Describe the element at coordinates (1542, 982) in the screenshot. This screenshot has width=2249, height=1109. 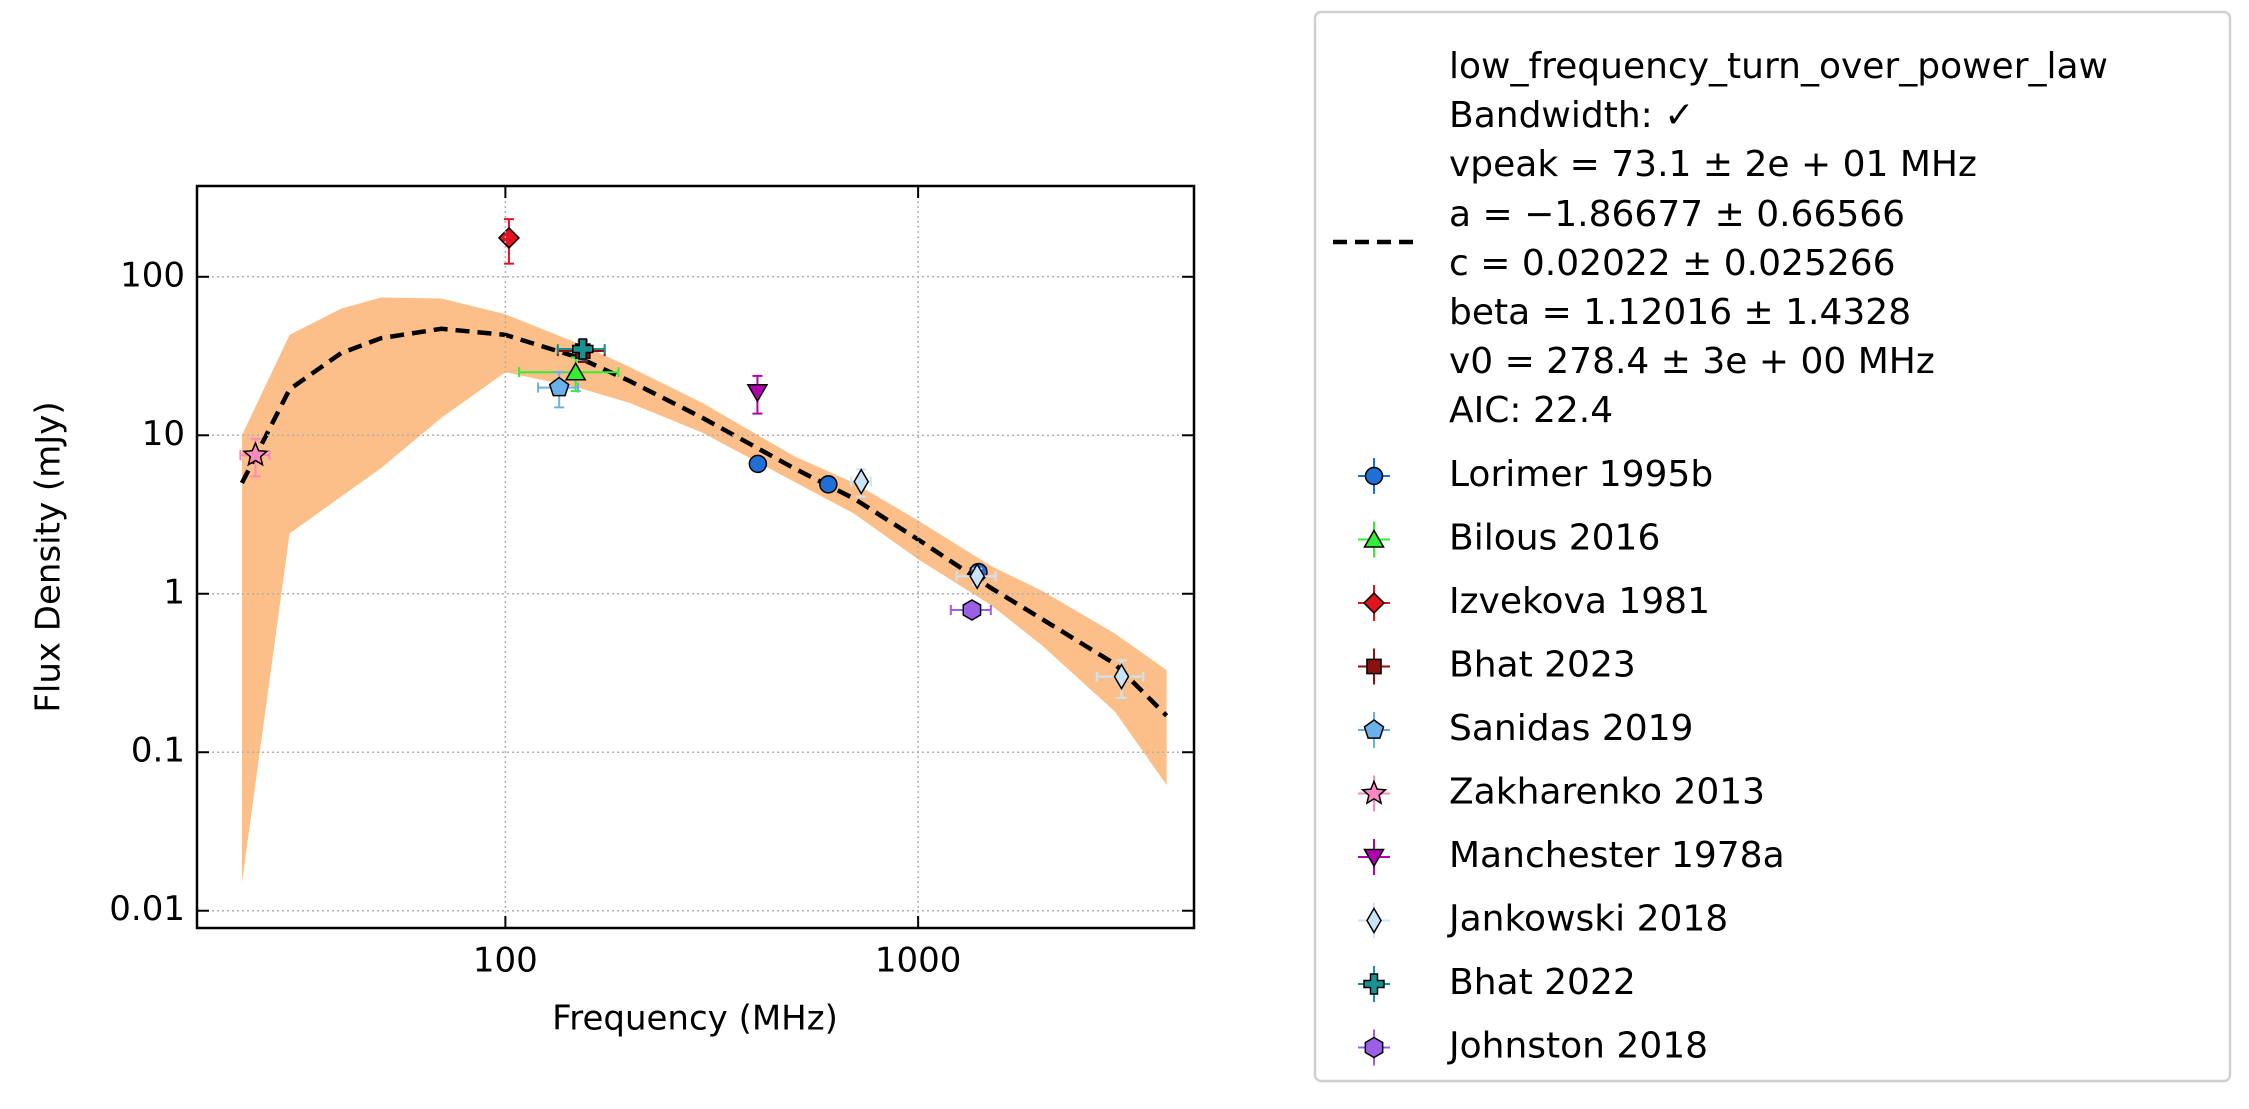
I see `legend-label: Bhat 2022` at that location.